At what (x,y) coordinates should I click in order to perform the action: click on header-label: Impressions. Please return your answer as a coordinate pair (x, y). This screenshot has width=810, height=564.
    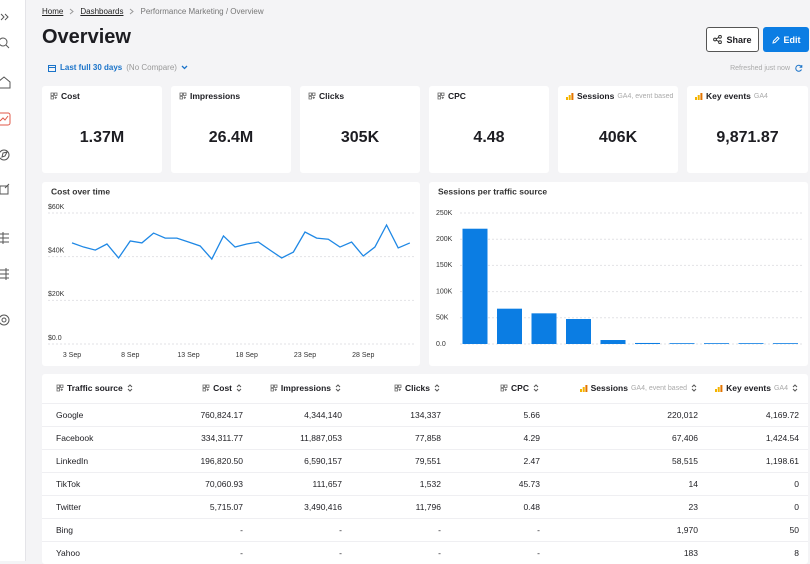
    Looking at the image, I should click on (306, 388).